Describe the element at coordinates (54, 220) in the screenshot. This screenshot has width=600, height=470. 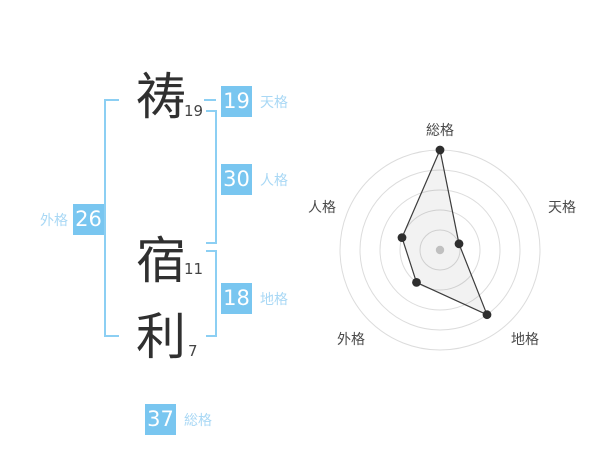
I see `gaikaku-label: 外格` at that location.